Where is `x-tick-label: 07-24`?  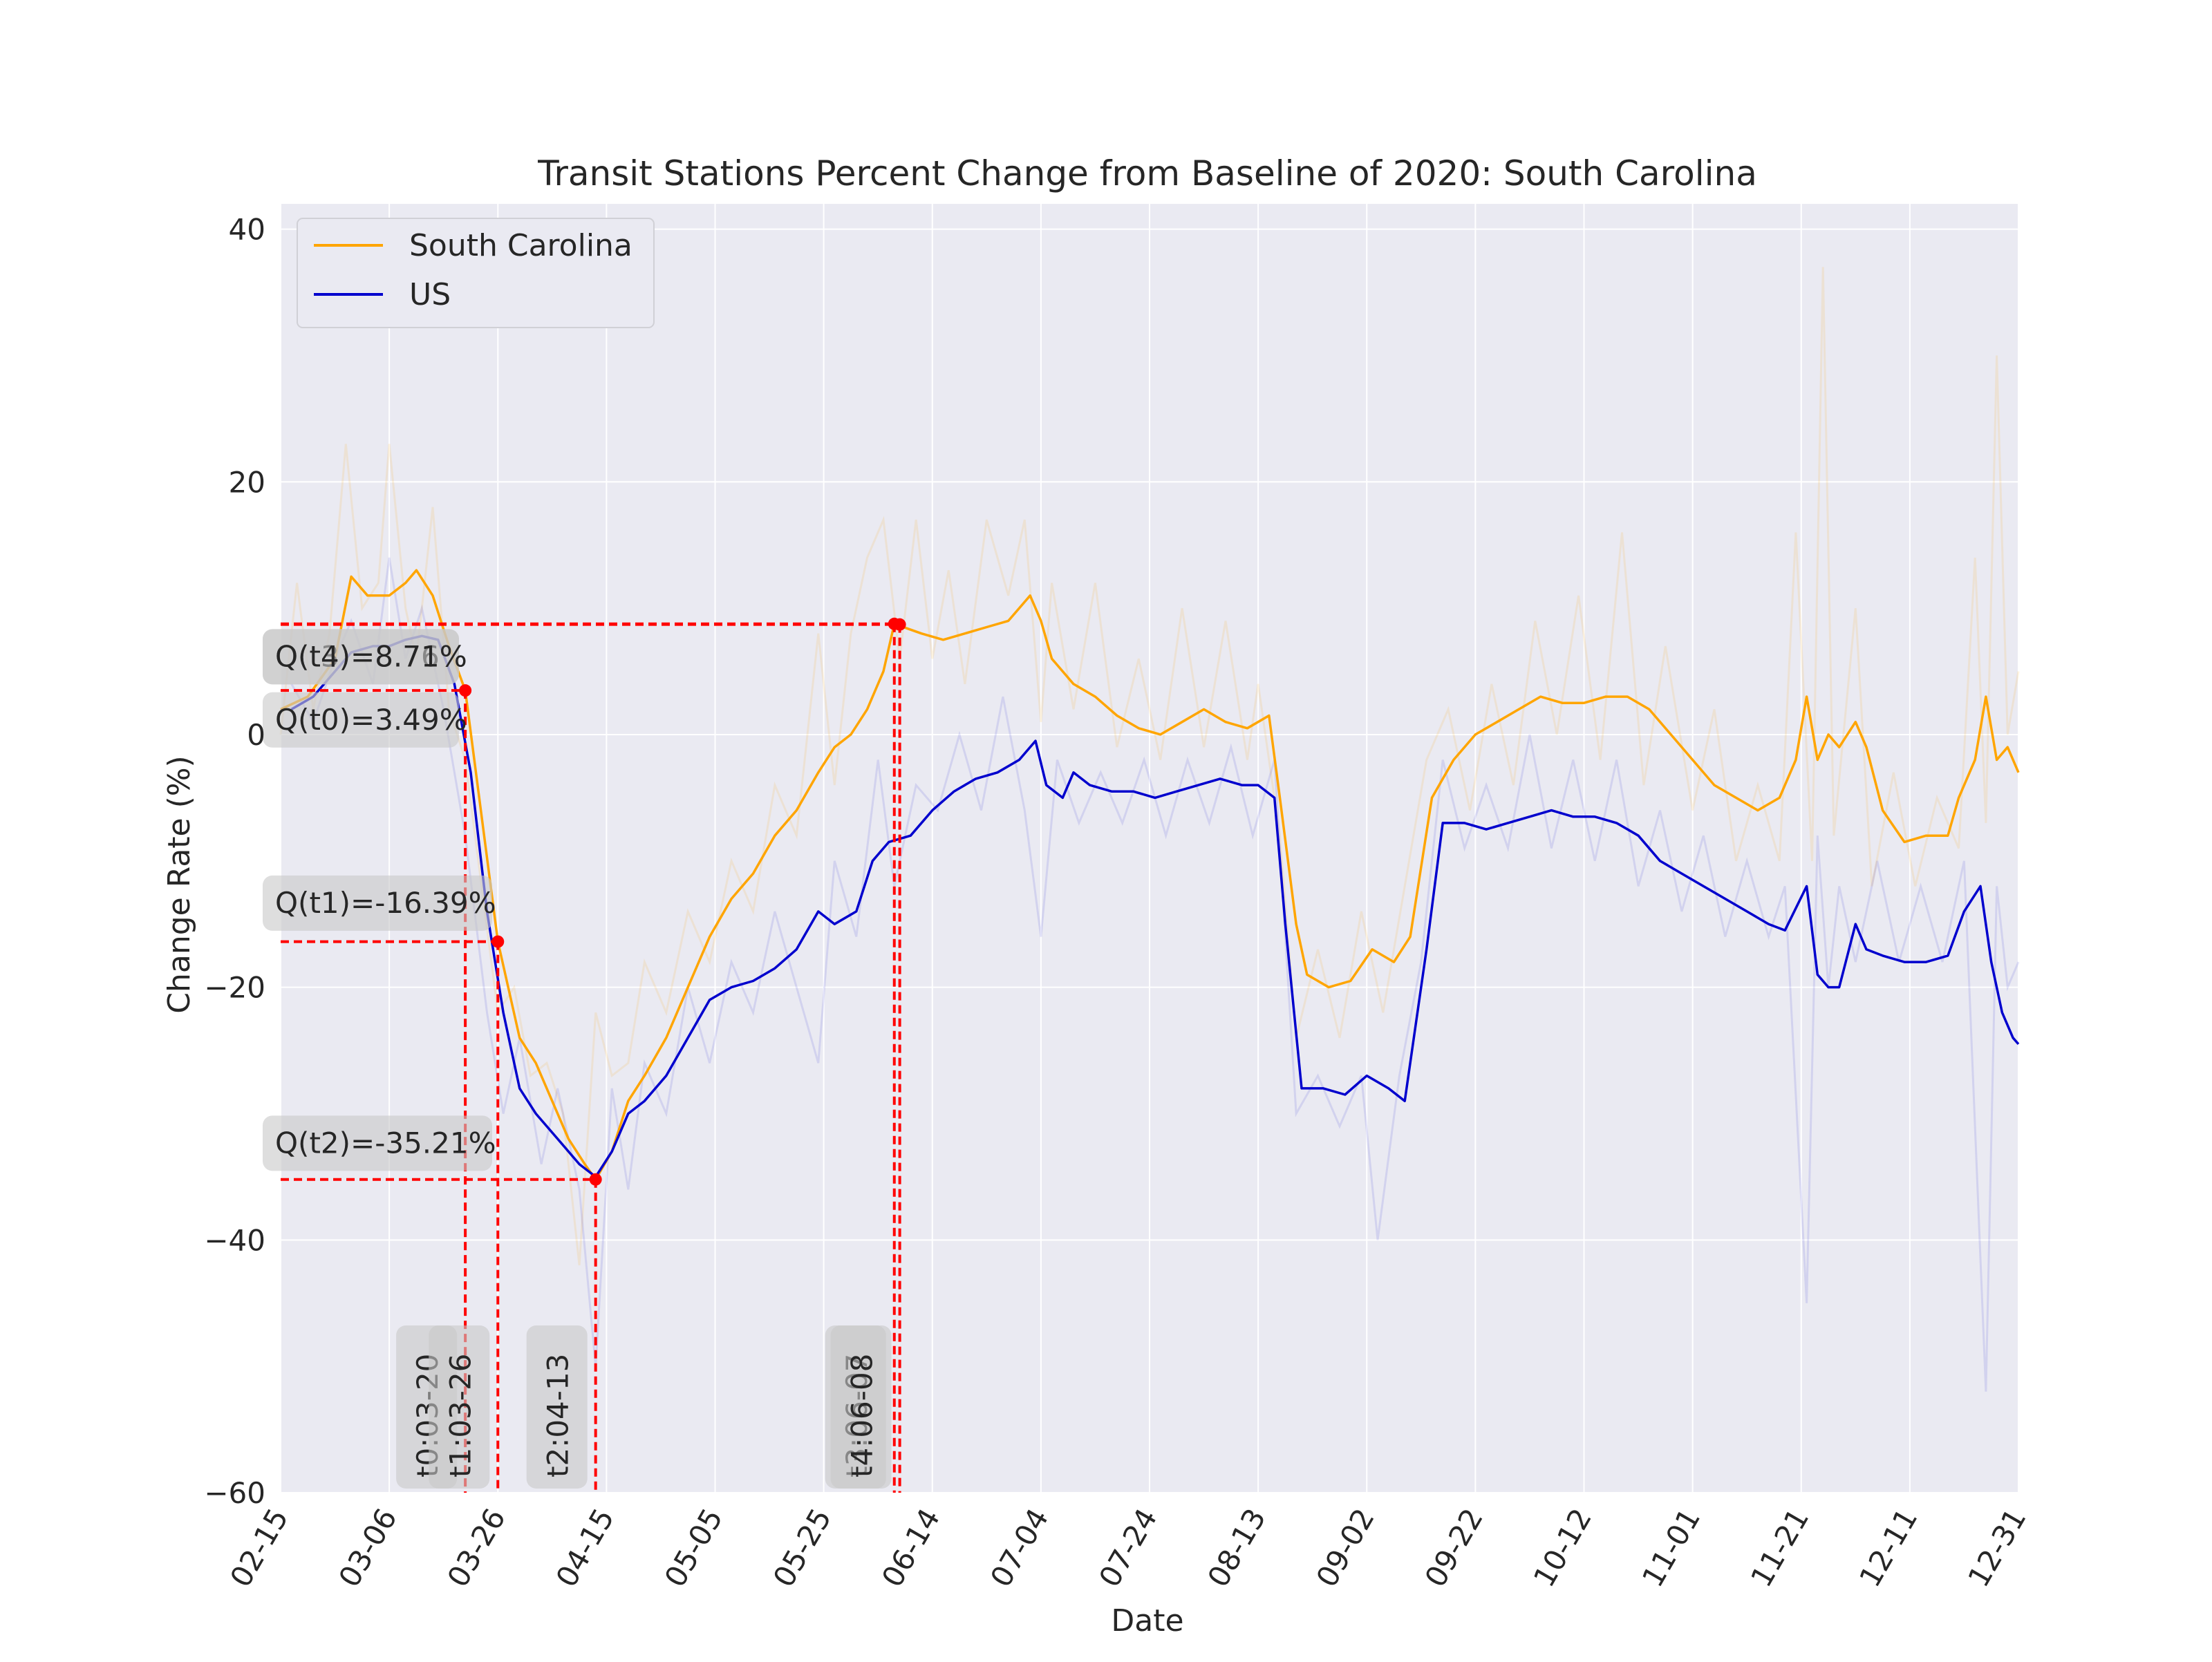 x-tick-label: 07-24 is located at coordinates (1127, 1548).